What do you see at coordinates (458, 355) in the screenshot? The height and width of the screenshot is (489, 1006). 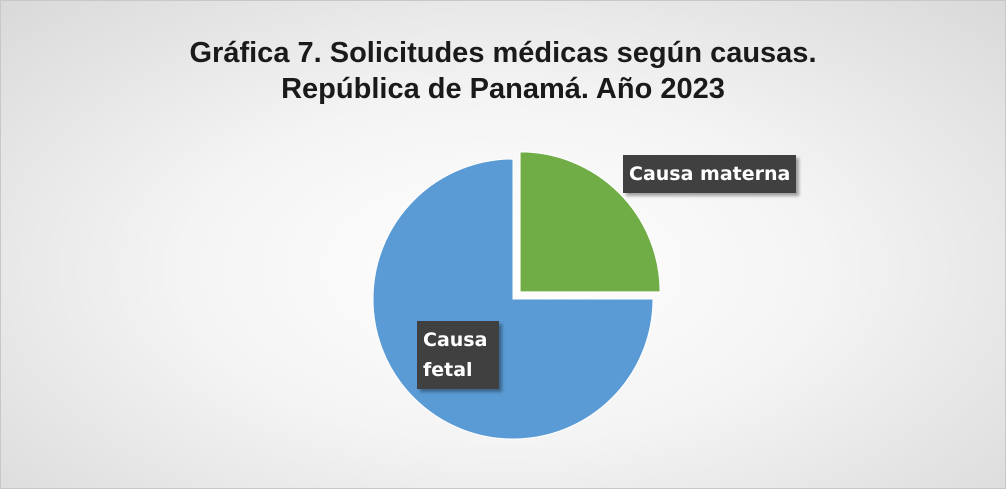 I see `slice-label: Causa fetal` at bounding box center [458, 355].